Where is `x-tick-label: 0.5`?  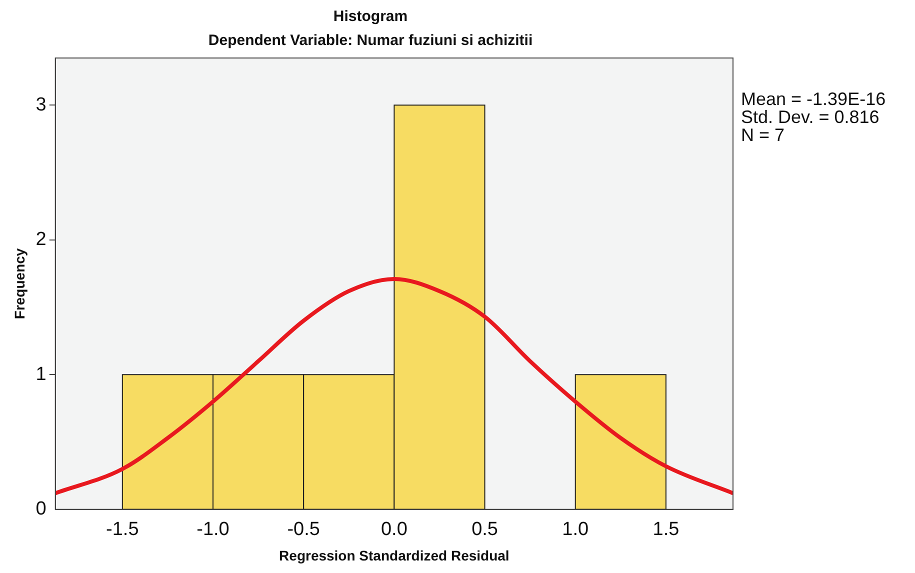 x-tick-label: 0.5 is located at coordinates (485, 529).